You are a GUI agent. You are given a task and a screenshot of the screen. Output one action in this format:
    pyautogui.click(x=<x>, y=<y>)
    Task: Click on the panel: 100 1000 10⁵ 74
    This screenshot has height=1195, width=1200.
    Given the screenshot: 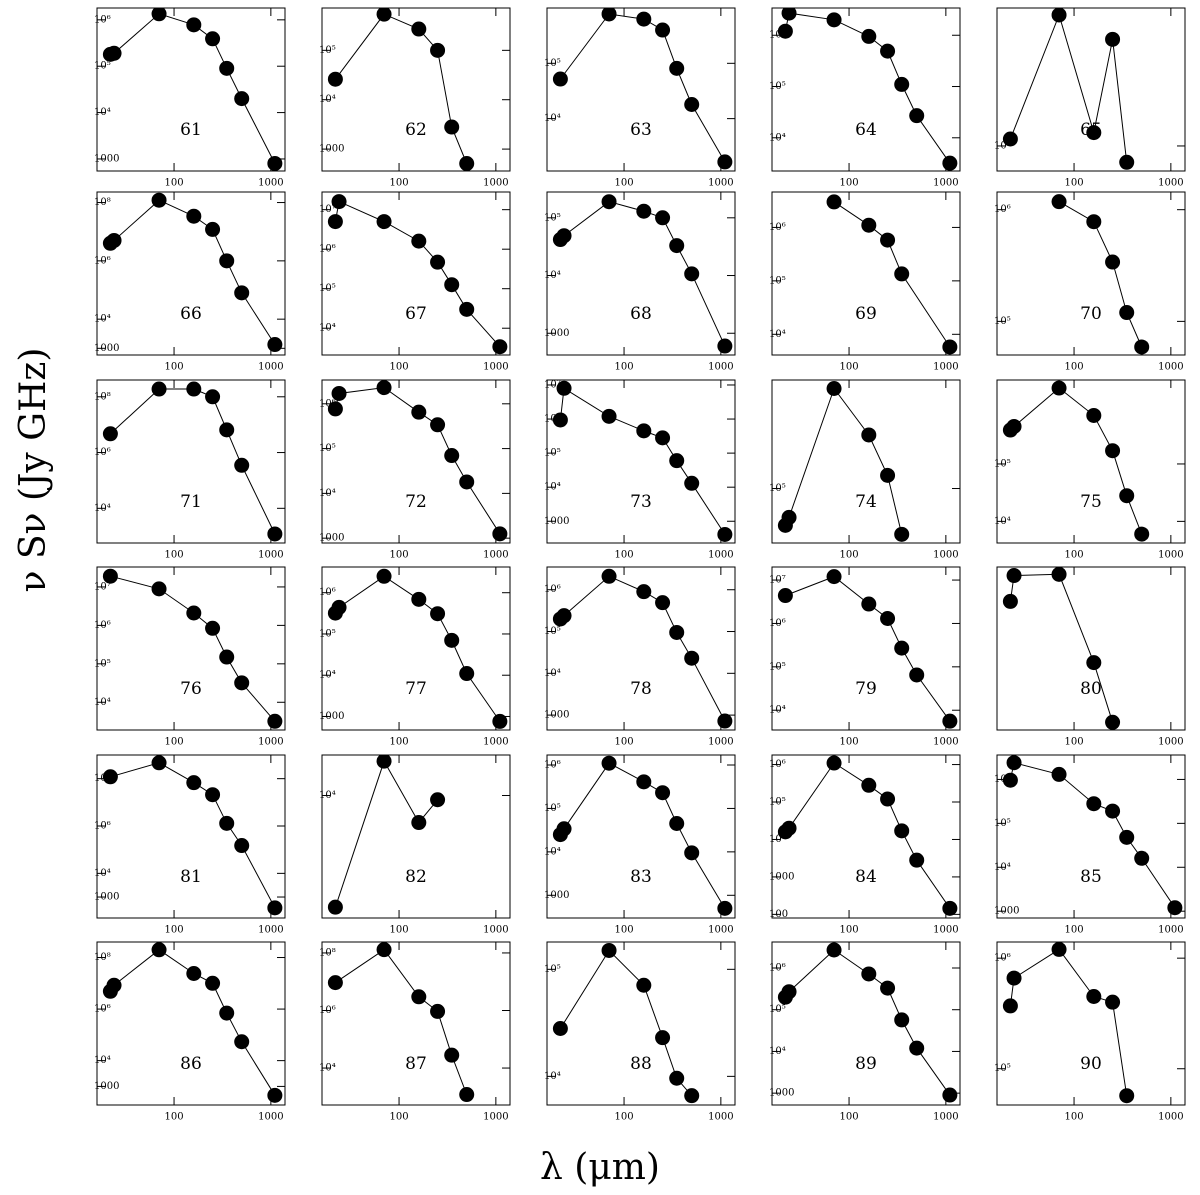 What is the action you would take?
    pyautogui.click(x=865, y=470)
    